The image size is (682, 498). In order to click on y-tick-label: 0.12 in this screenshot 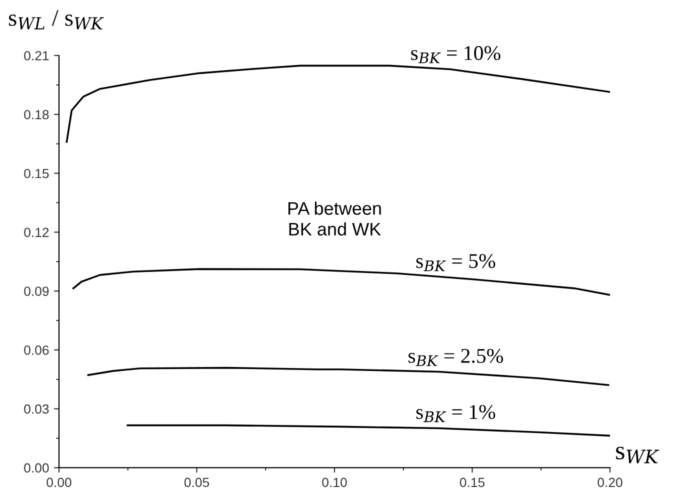, I will do `click(36, 233)`.